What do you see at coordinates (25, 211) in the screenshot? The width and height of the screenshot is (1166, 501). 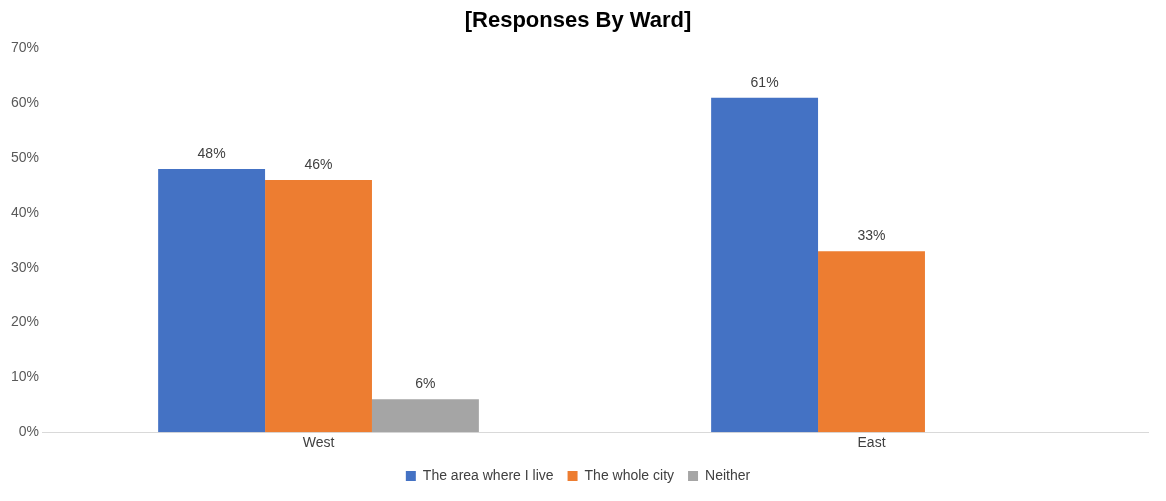 I see `y-tick-label: 40%` at bounding box center [25, 211].